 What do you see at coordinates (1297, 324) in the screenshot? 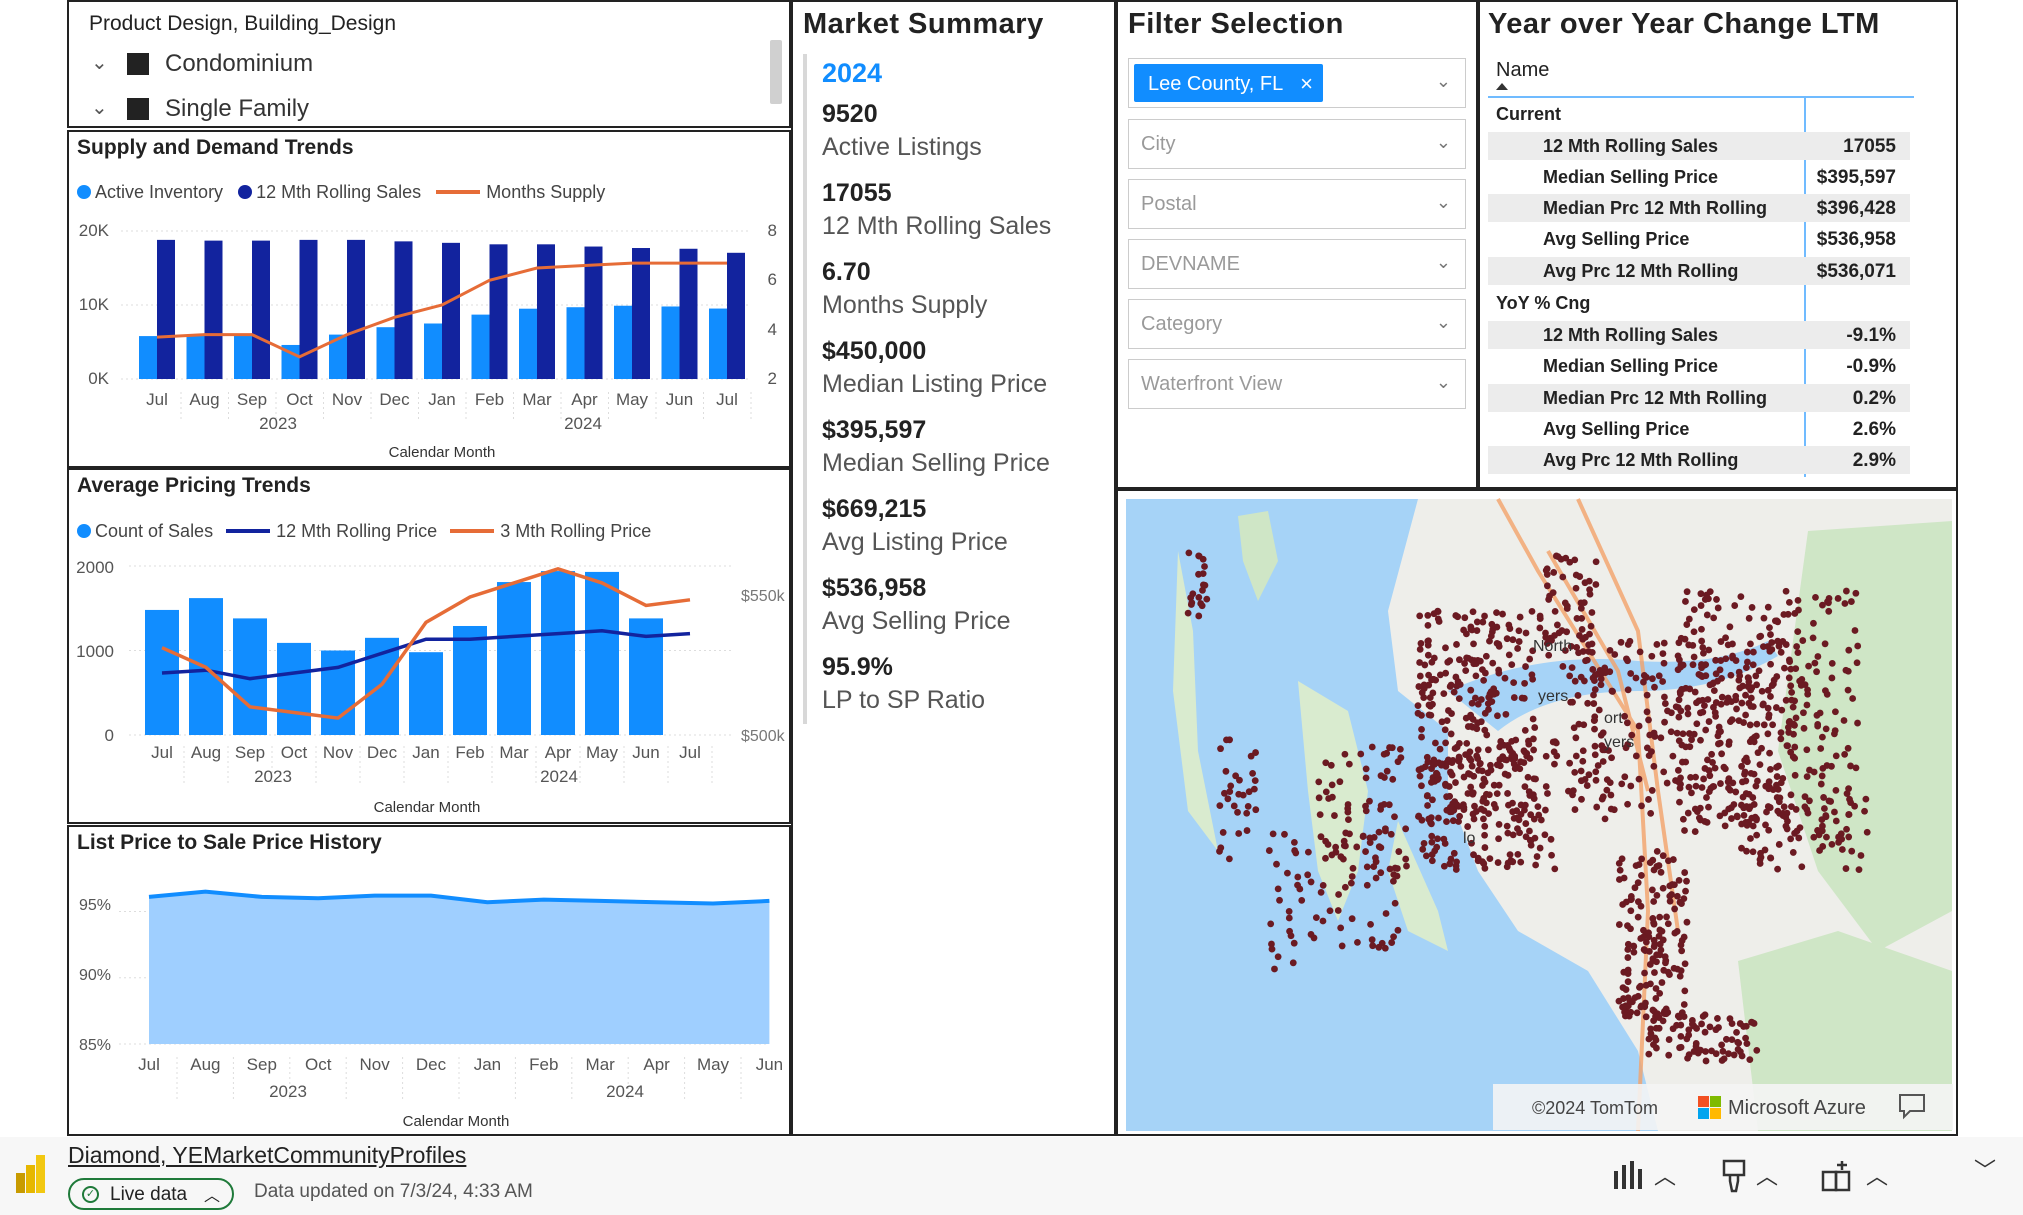
I see `category-dropdown: Category ⌄` at bounding box center [1297, 324].